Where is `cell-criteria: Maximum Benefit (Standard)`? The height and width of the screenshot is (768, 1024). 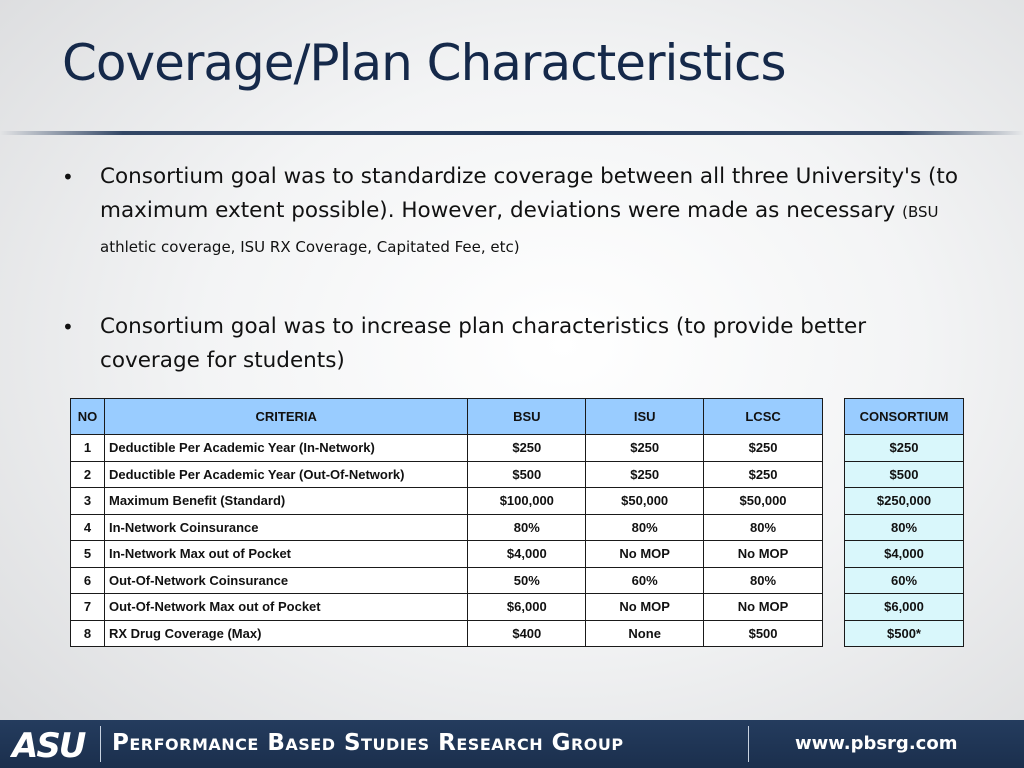 cell-criteria: Maximum Benefit (Standard) is located at coordinates (286, 501).